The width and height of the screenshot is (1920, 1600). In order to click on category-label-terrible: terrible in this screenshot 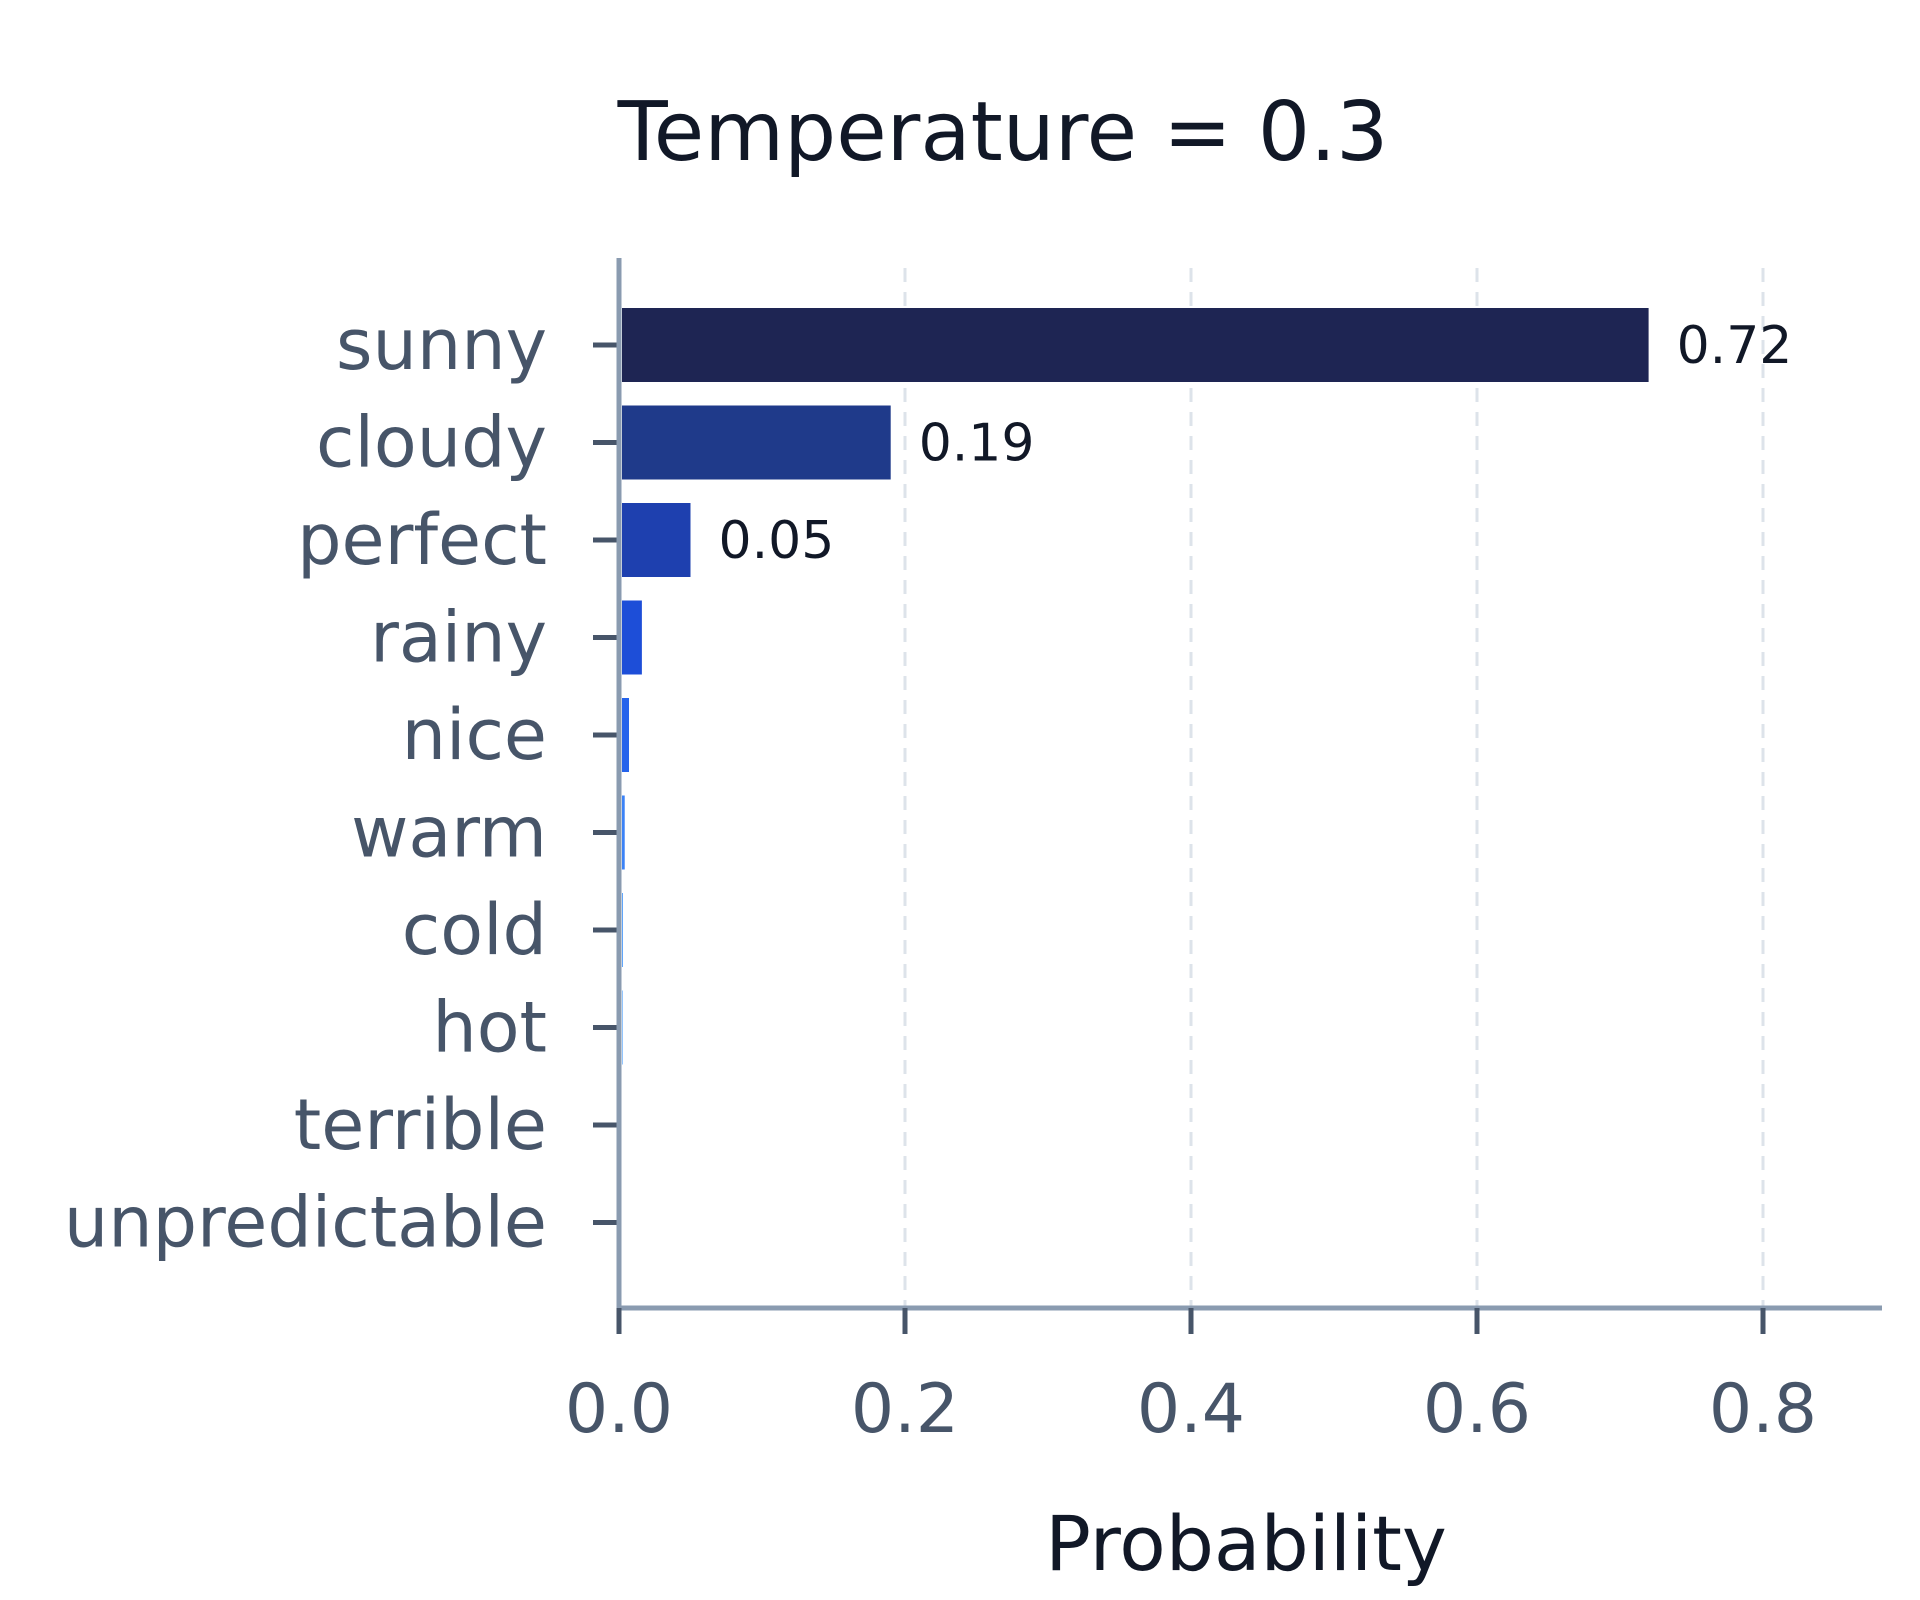, I will do `click(420, 1125)`.